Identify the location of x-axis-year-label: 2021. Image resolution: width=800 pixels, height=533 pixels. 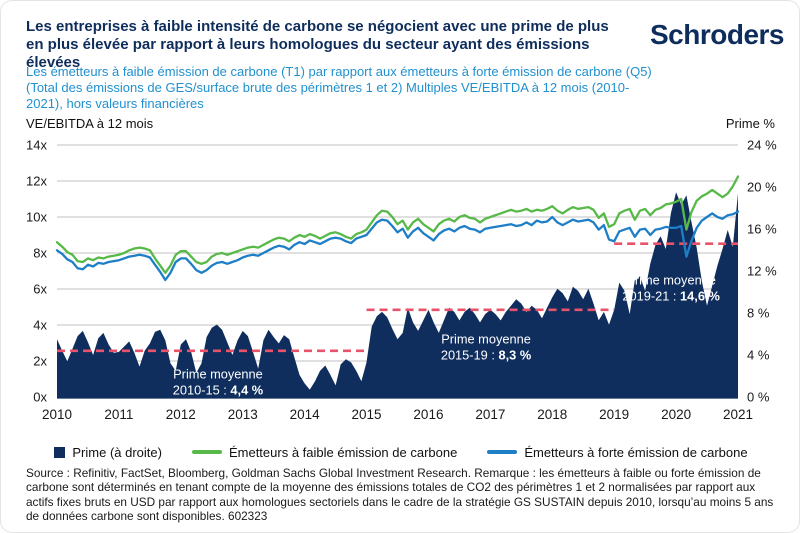
(738, 414).